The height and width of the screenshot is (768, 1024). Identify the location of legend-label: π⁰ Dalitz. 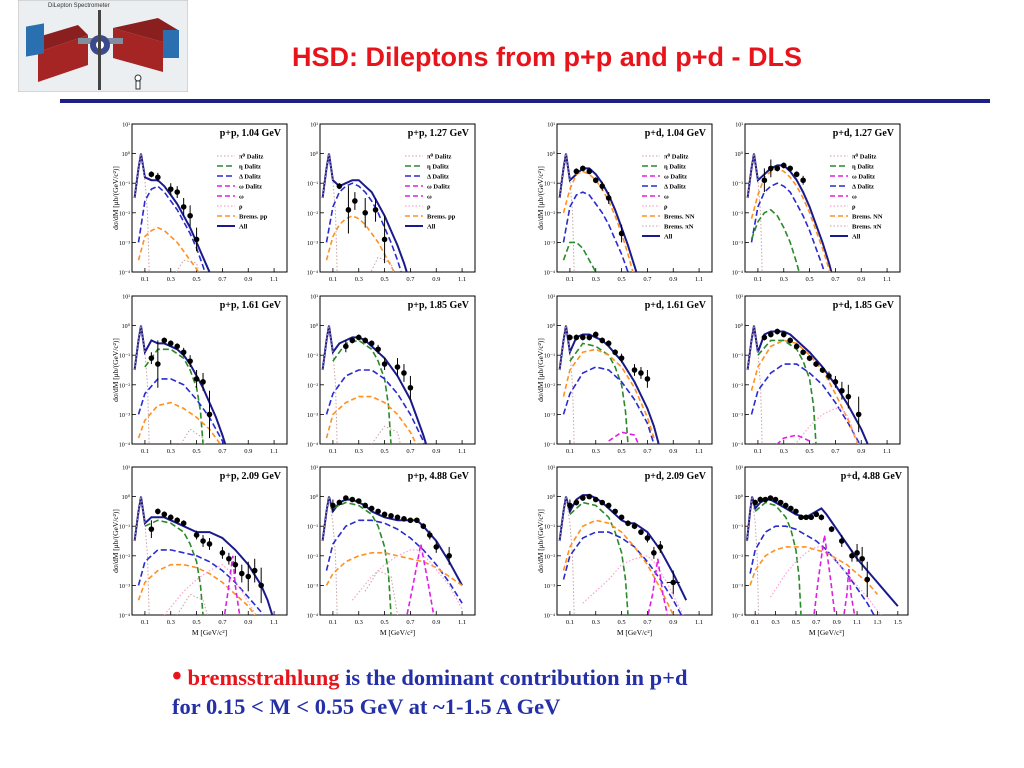
(676, 157).